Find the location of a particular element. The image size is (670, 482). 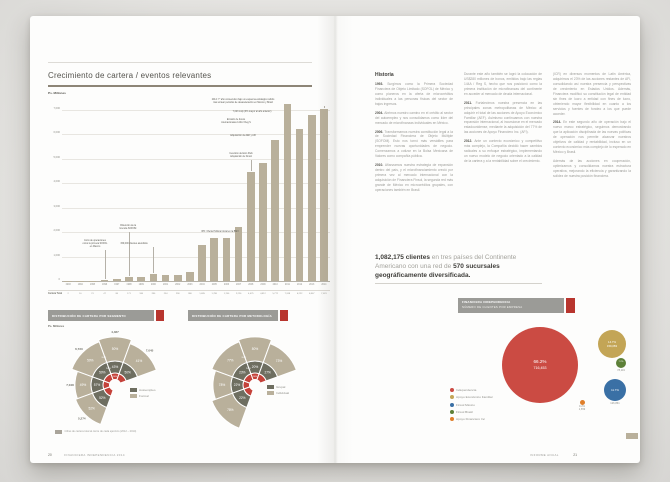

bubble-circle: 7.2% is located at coordinates (621, 363).